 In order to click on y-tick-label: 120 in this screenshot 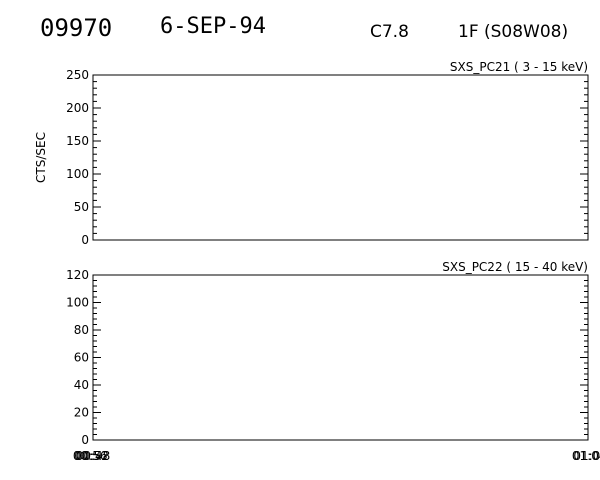, I will do `click(77, 275)`.